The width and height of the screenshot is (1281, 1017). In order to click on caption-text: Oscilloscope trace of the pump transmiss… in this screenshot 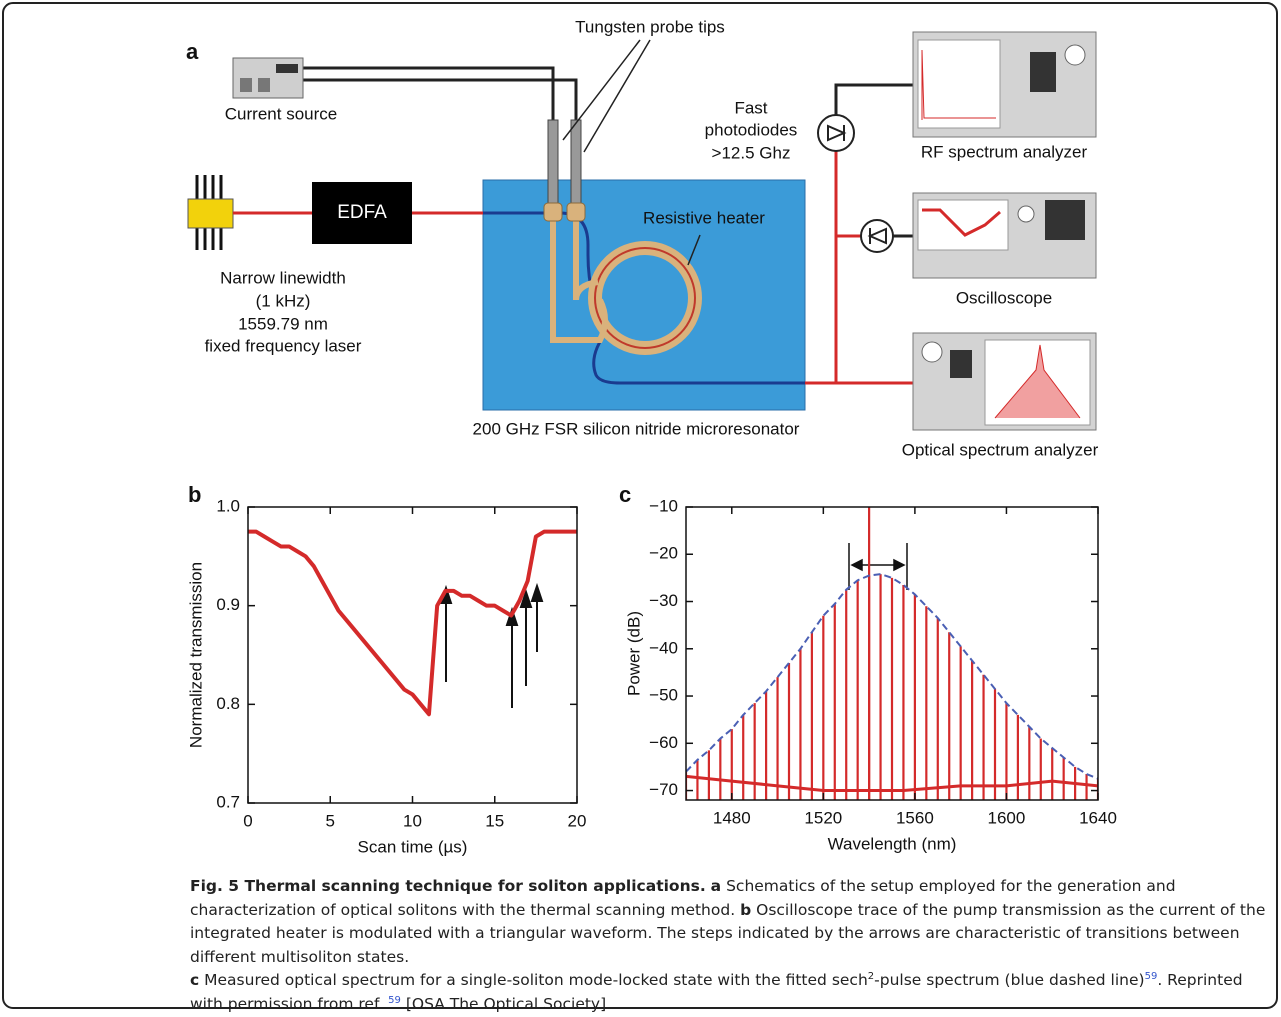, I will do `click(728, 933)`.